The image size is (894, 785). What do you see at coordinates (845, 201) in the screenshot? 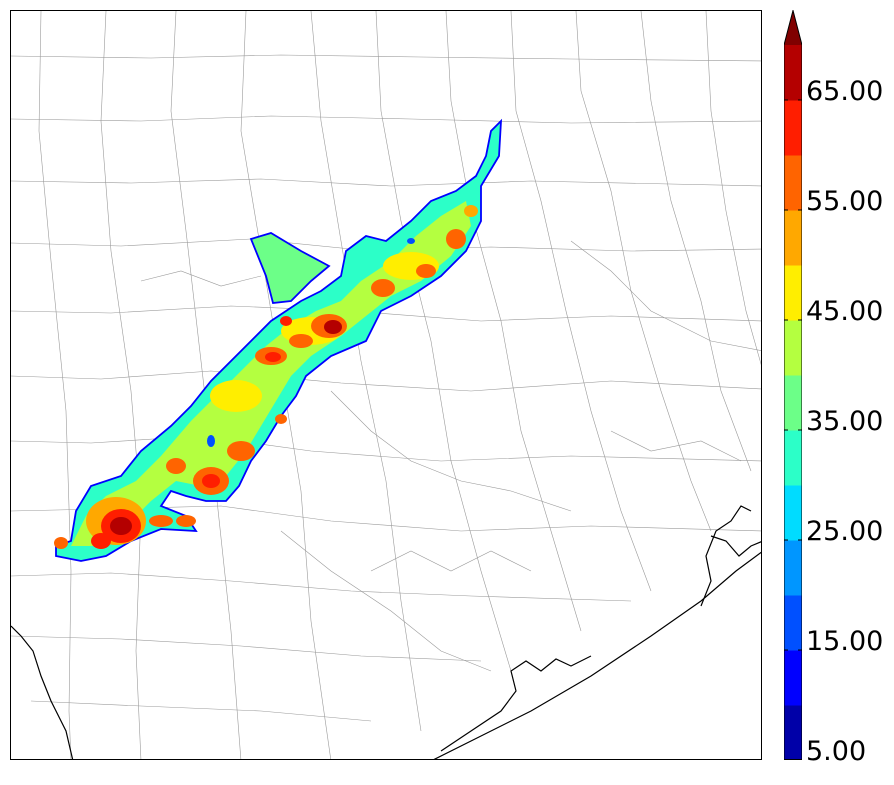
I see `colorbar-tick-label-55: 55.00` at bounding box center [845, 201].